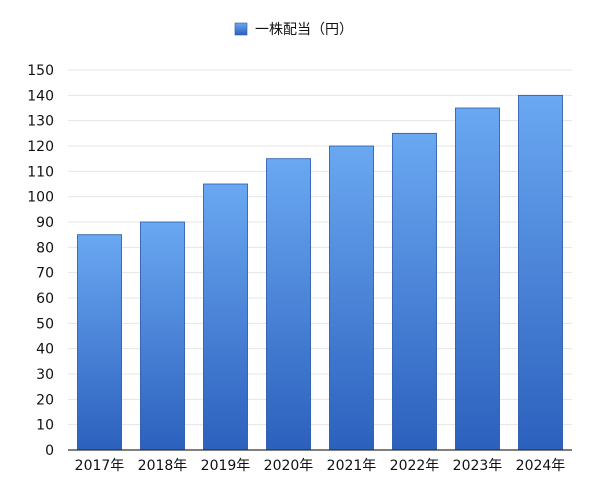  Describe the element at coordinates (541, 466) in the screenshot. I see `x-tick-label: 2024年` at that location.